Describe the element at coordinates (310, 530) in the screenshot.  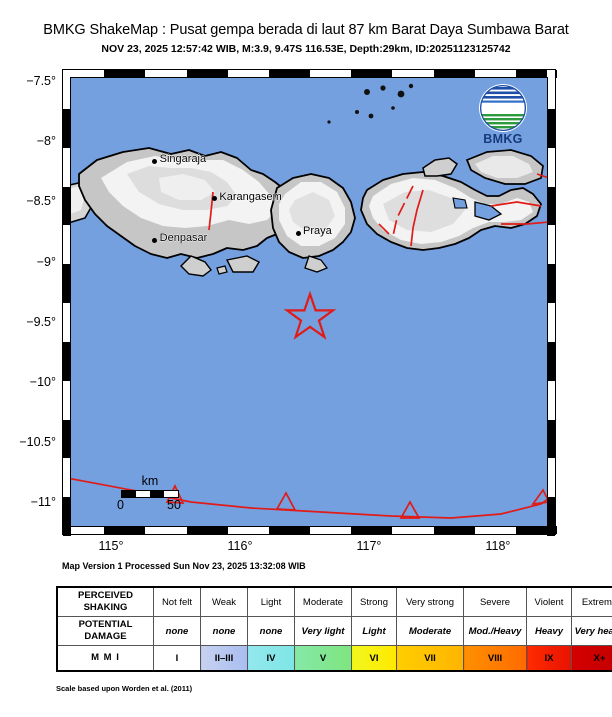
I see `frame-band-bottom` at that location.